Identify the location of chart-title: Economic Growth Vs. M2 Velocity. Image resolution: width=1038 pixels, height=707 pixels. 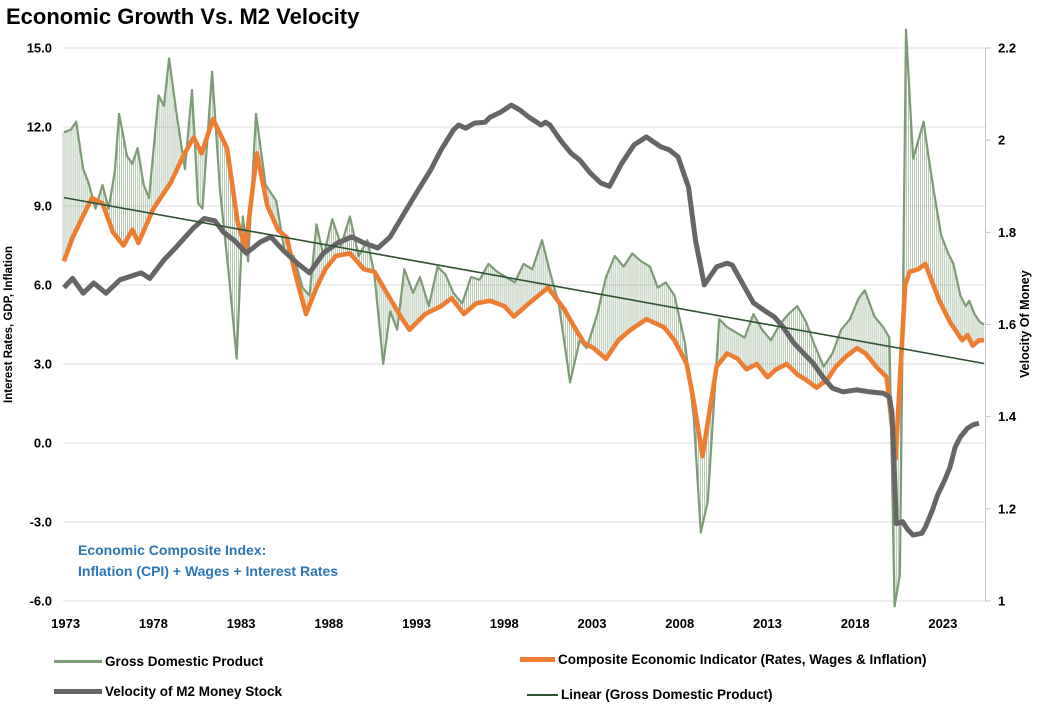
(183, 16).